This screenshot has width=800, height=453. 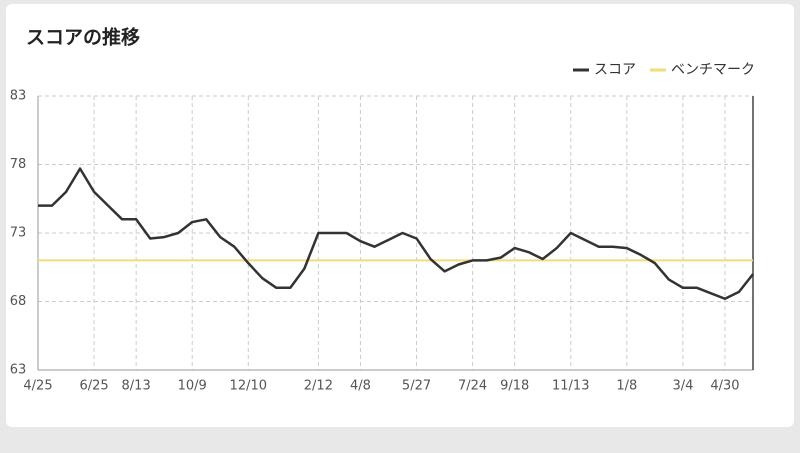 I want to click on x-tick-label: 1/8, so click(x=626, y=386).